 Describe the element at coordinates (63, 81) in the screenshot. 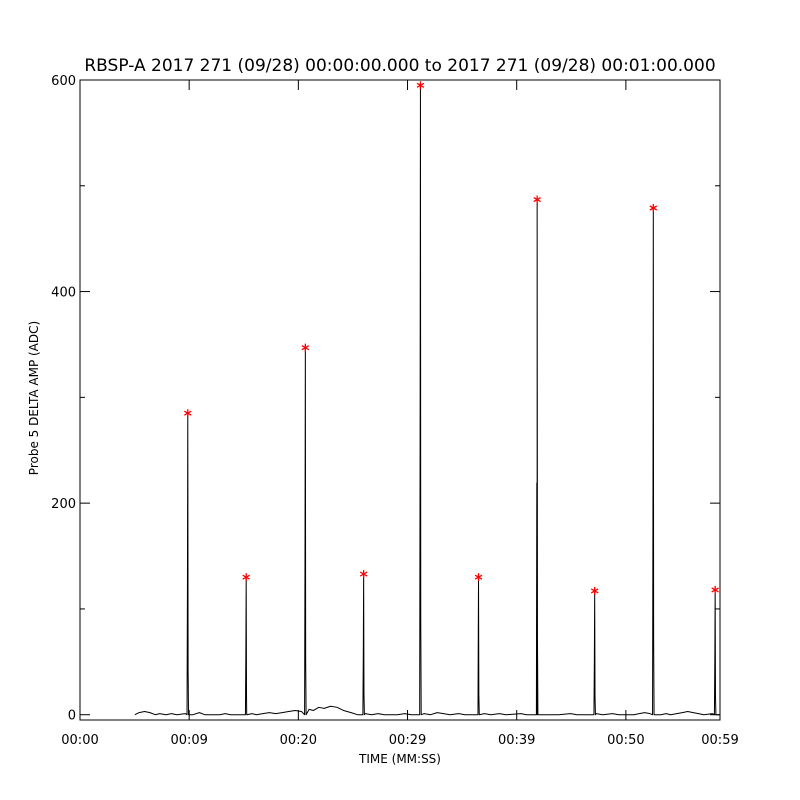

I see `y-tick-label: 600` at that location.